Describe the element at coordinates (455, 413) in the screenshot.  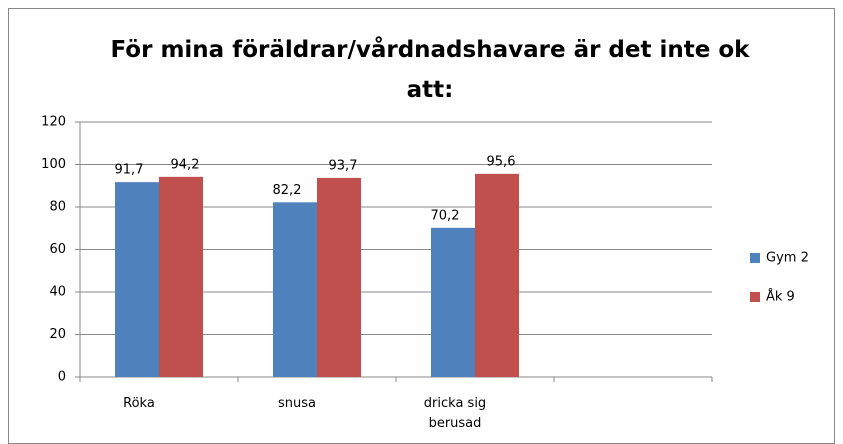
I see `x-tick-label: dricka sig berusad` at that location.